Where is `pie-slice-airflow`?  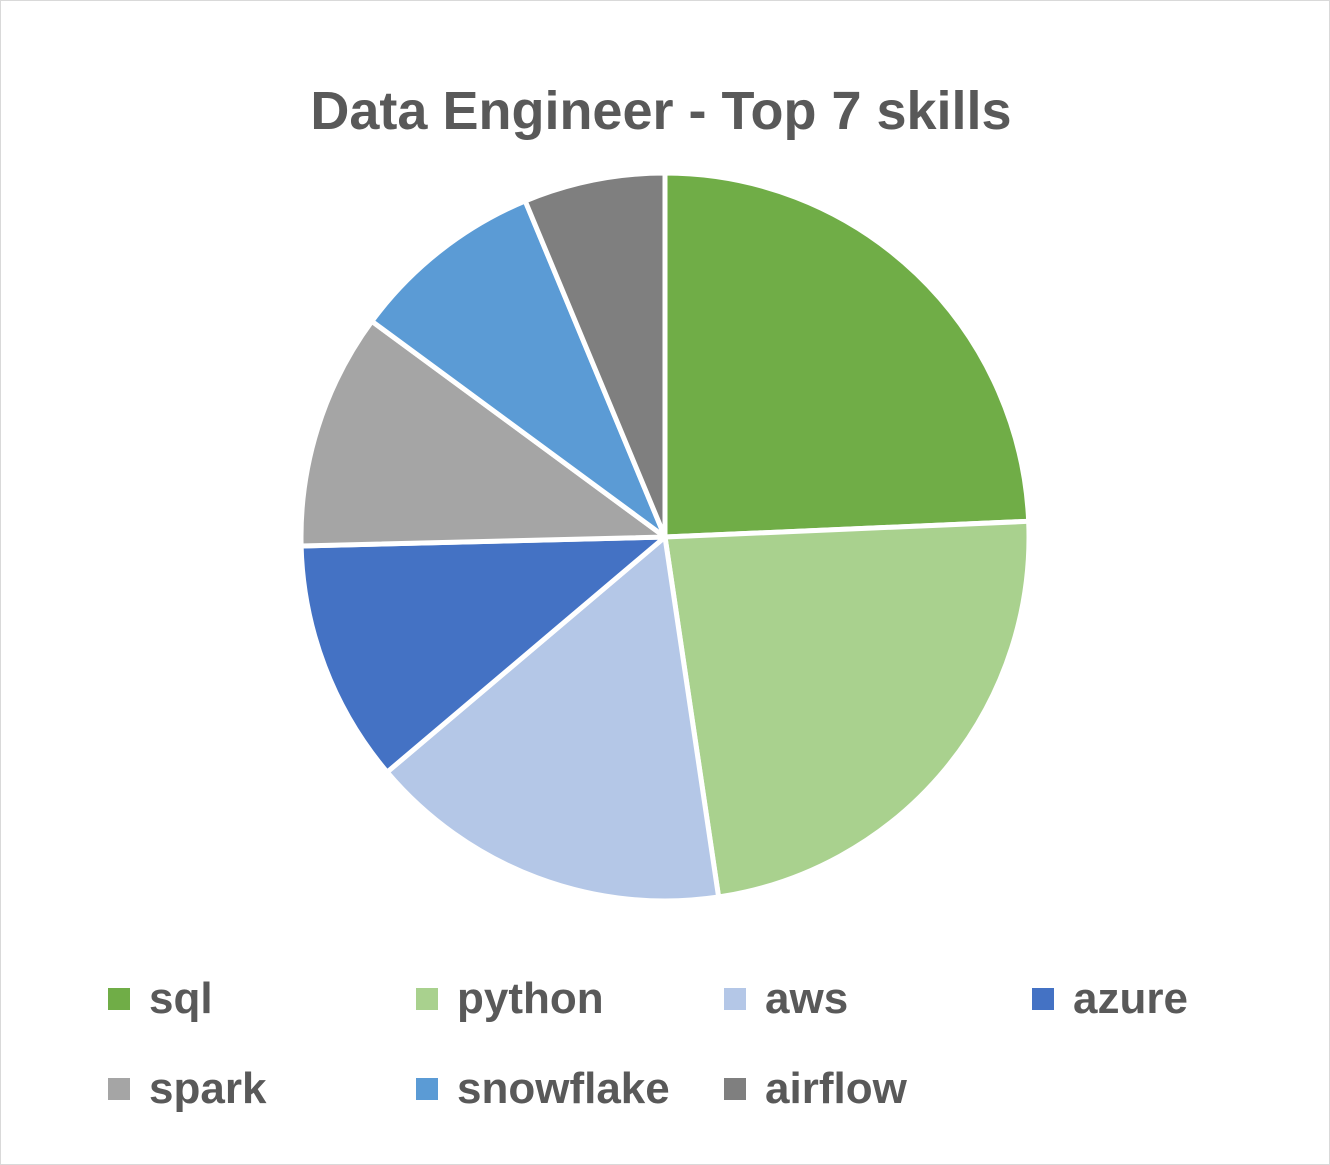 pie-slice-airflow is located at coordinates (595, 355).